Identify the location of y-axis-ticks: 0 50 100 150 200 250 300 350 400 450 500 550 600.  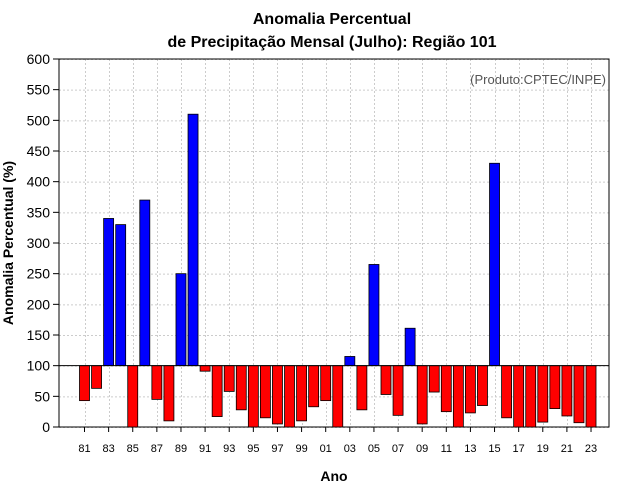
(43, 243).